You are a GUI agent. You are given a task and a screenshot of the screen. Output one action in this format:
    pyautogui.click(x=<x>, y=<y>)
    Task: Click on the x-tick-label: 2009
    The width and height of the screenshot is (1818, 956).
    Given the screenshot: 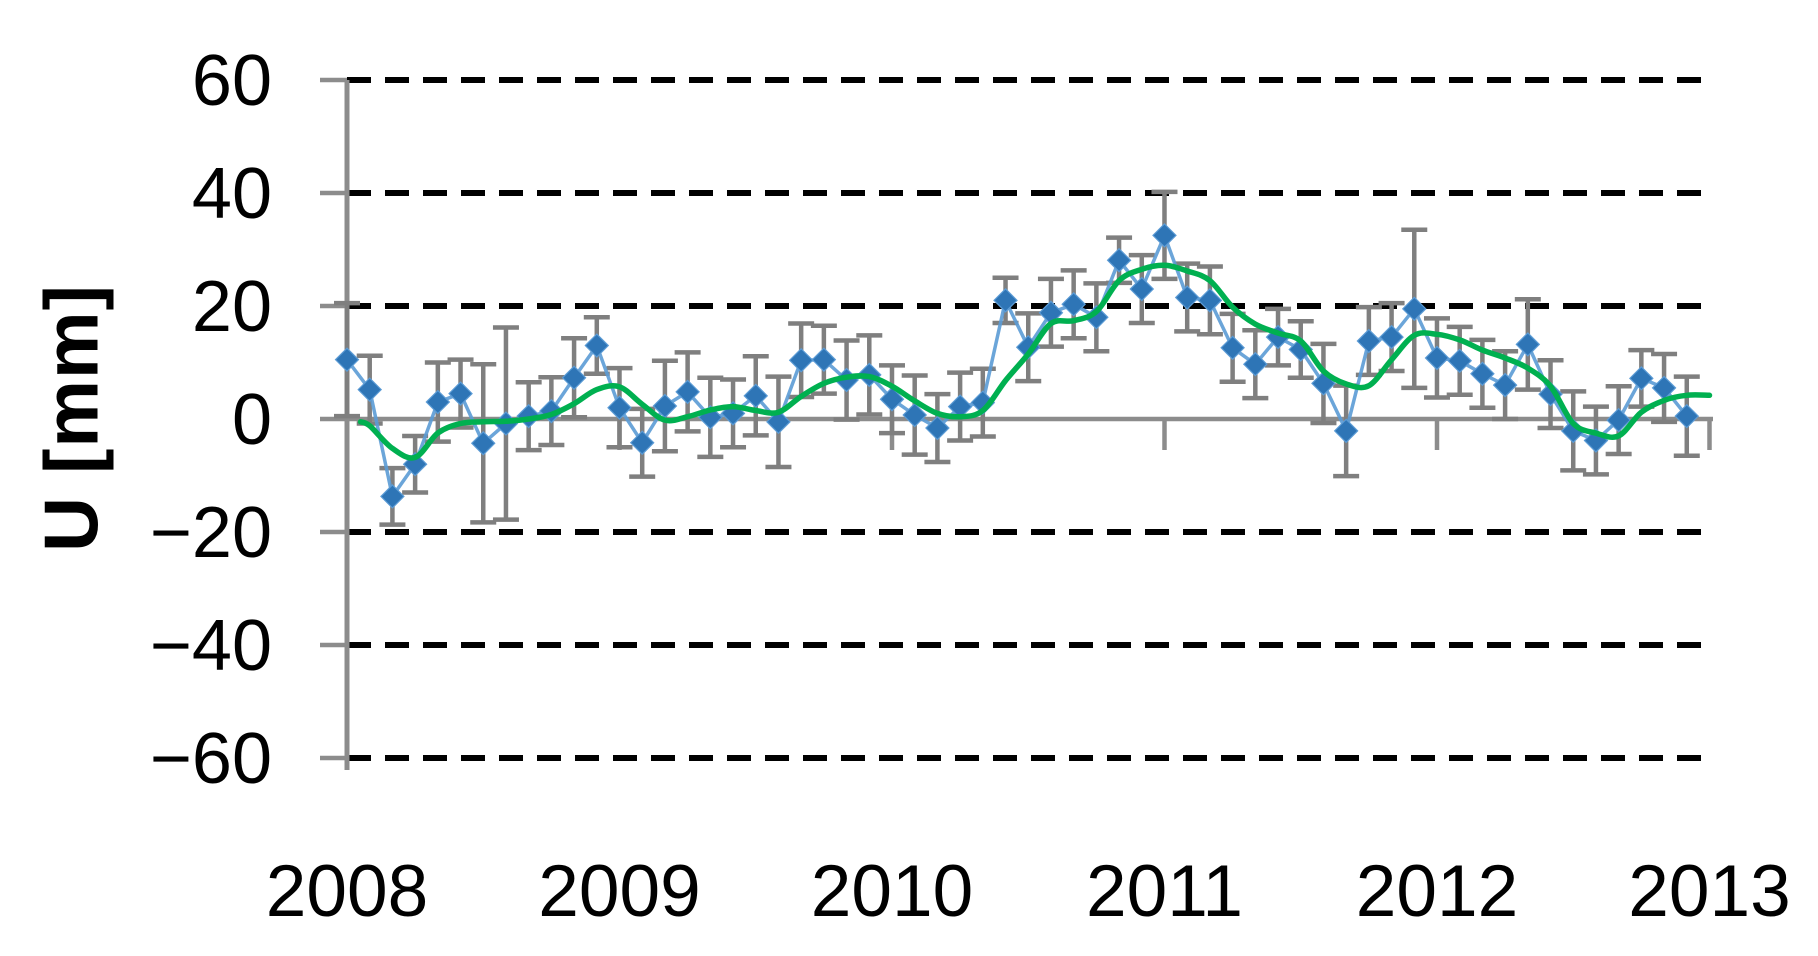 What is the action you would take?
    pyautogui.click(x=619, y=891)
    